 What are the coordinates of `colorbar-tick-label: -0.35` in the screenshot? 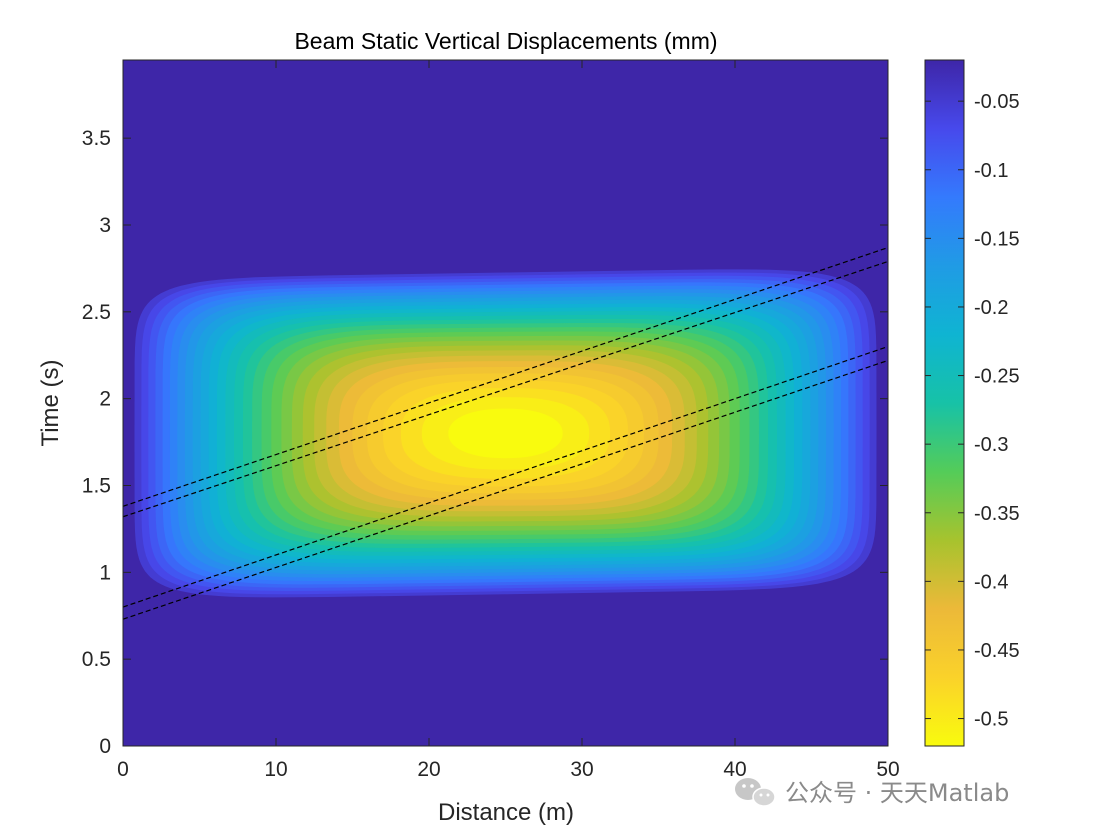 It's located at (997, 514).